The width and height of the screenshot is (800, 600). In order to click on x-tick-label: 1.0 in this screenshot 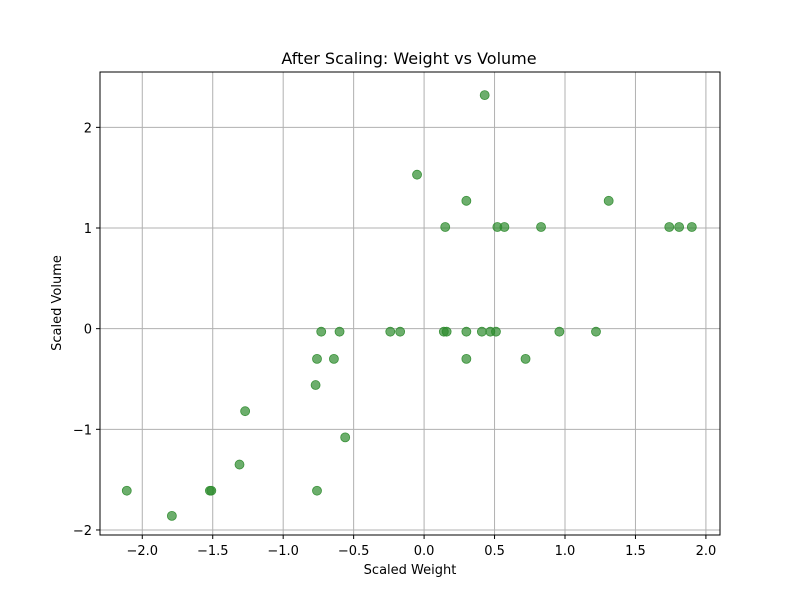, I will do `click(565, 551)`.